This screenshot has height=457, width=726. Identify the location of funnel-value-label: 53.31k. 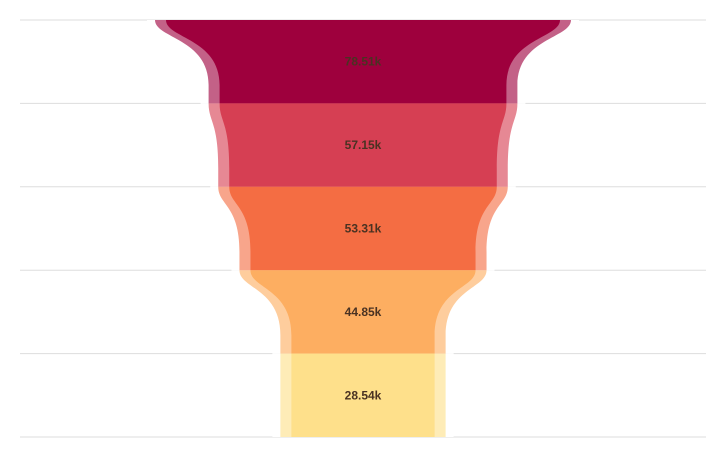
(363, 229).